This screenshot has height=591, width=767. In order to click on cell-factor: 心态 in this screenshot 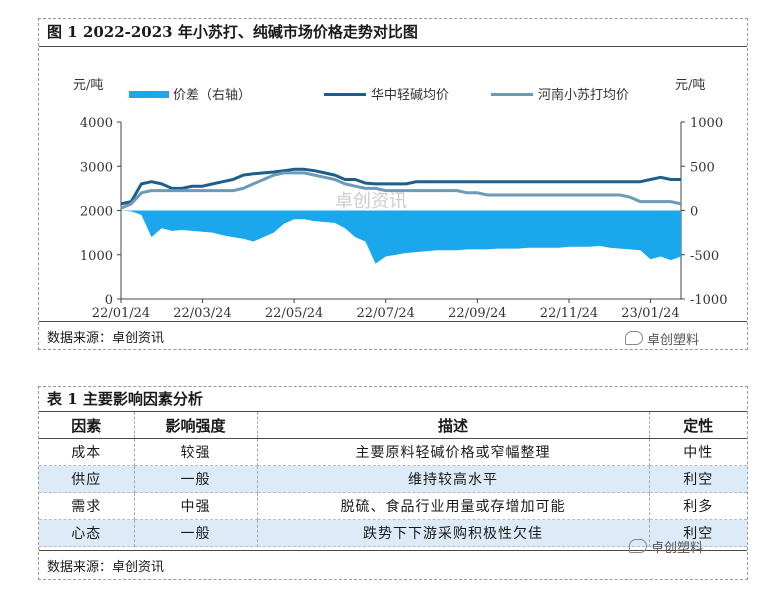, I will do `click(87, 533)`.